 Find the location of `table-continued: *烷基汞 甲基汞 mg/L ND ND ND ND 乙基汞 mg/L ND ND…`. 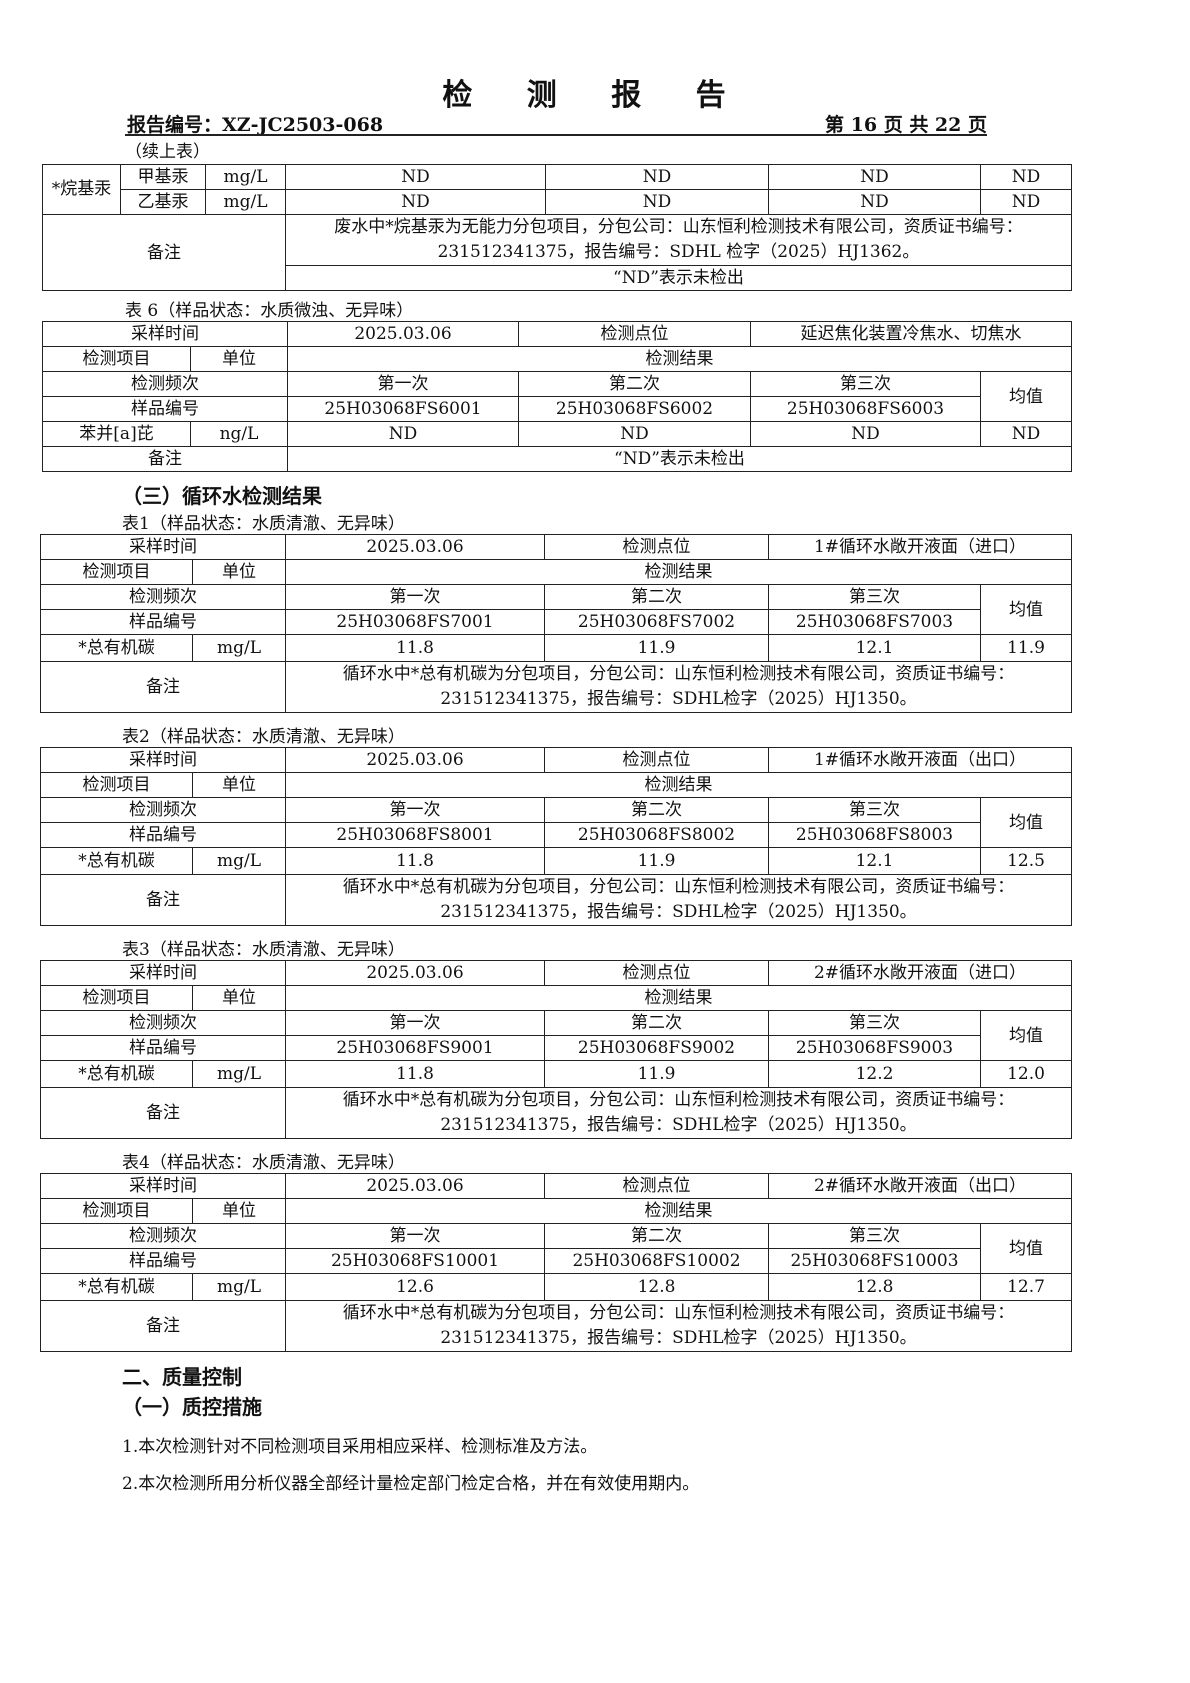

table-continued: *烷基汞 甲基汞 mg/L ND ND ND ND 乙基汞 mg/L ND ND… is located at coordinates (557, 227).